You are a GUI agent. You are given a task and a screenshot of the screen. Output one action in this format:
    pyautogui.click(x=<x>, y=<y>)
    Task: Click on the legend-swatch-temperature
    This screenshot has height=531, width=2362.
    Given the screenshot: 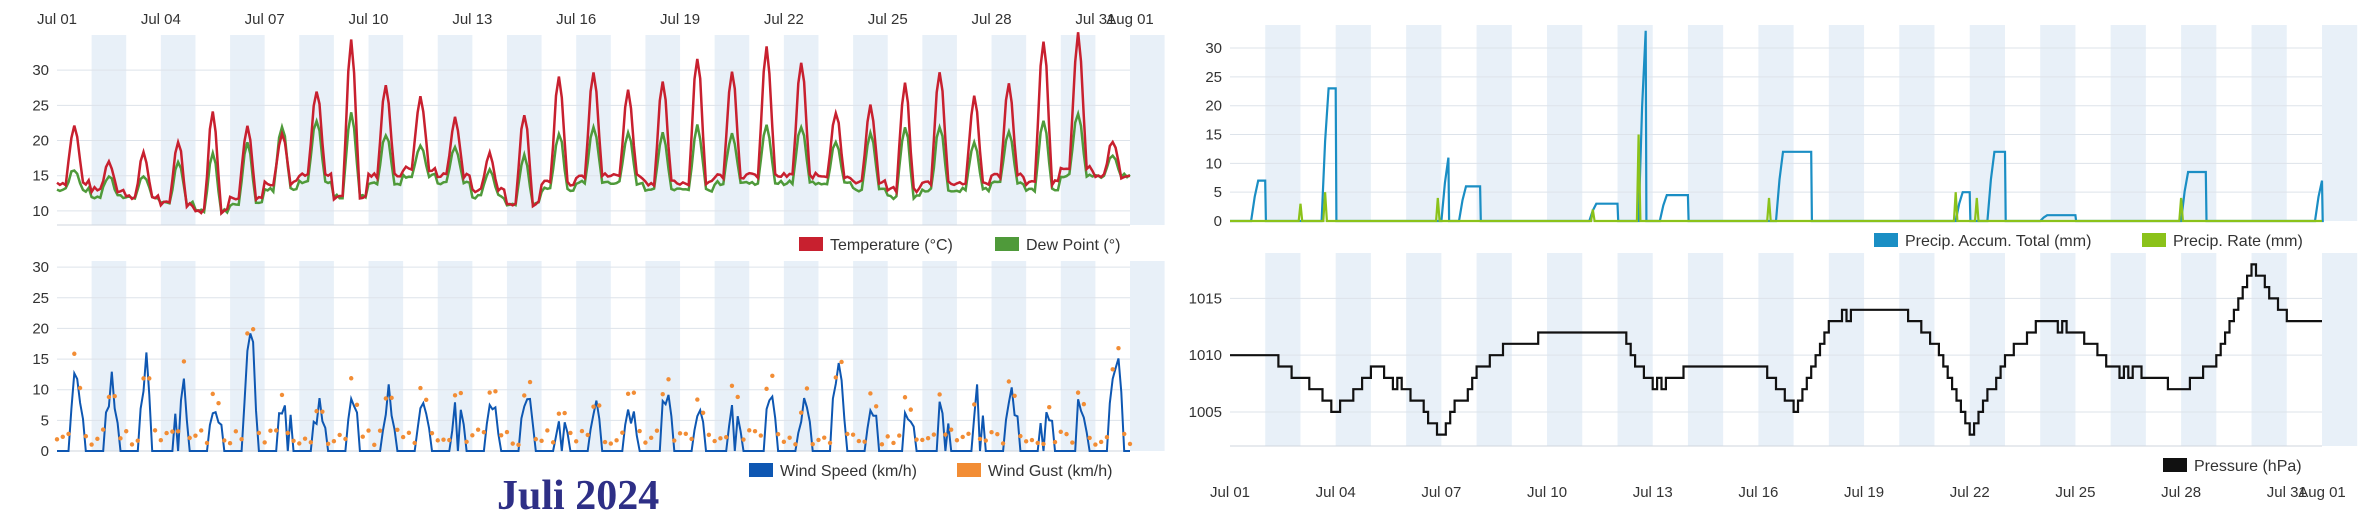 What is the action you would take?
    pyautogui.click(x=811, y=244)
    